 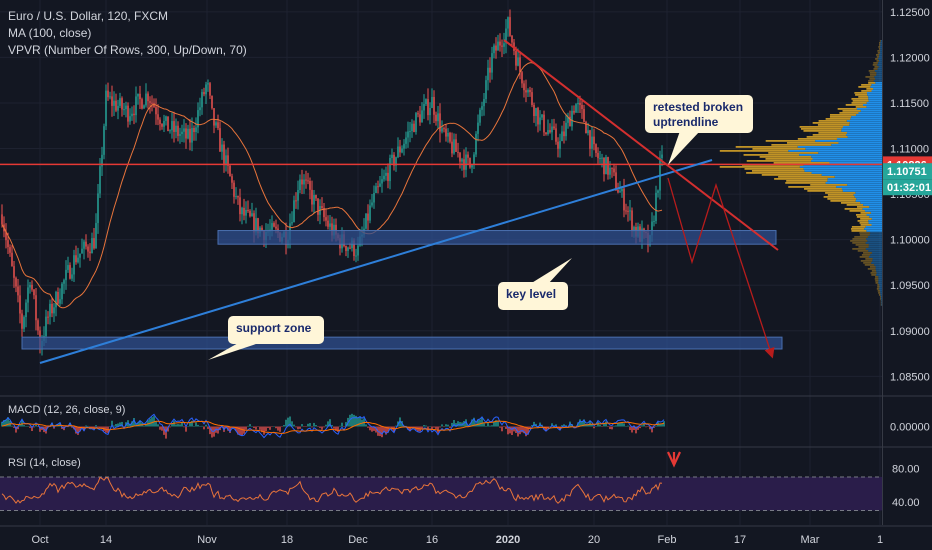 I want to click on downtrend-line, so click(x=641, y=145).